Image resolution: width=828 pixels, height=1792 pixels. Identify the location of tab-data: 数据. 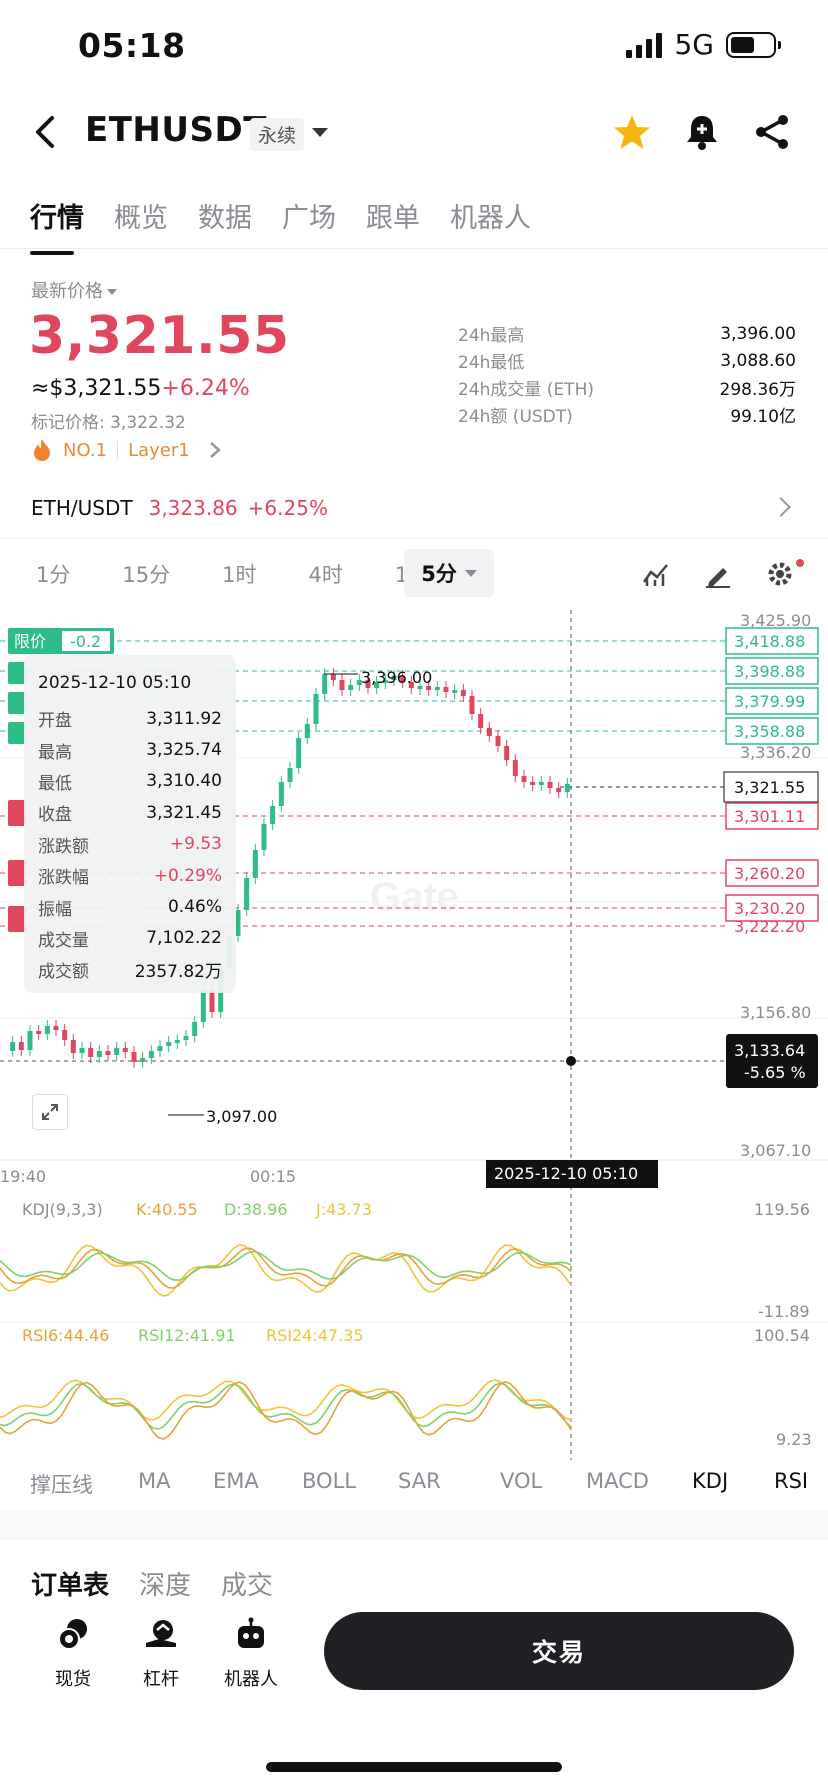
(225, 218).